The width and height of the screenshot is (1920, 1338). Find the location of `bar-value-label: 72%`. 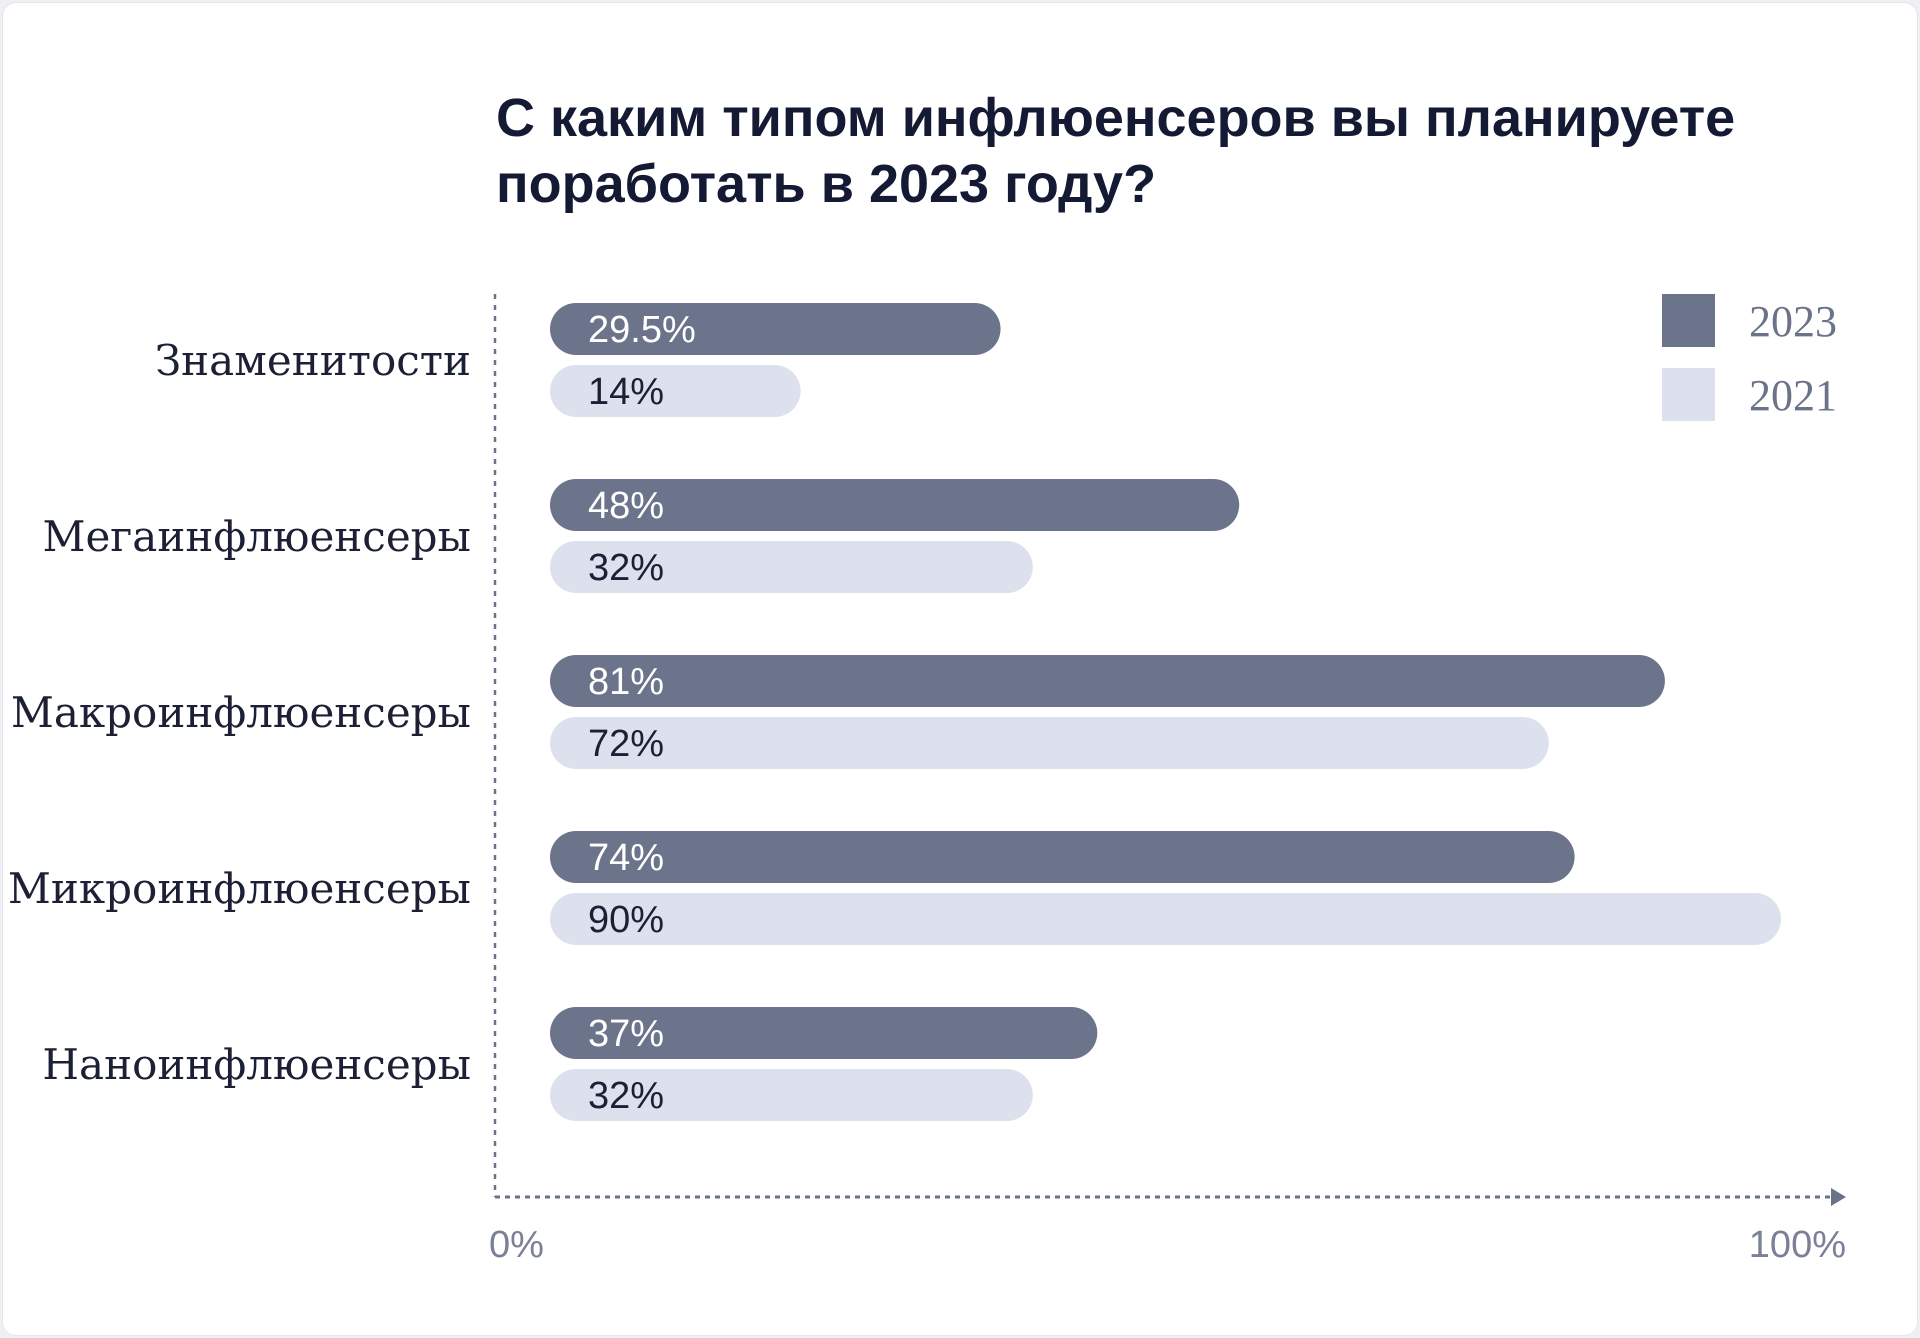

bar-value-label: 72% is located at coordinates (626, 744).